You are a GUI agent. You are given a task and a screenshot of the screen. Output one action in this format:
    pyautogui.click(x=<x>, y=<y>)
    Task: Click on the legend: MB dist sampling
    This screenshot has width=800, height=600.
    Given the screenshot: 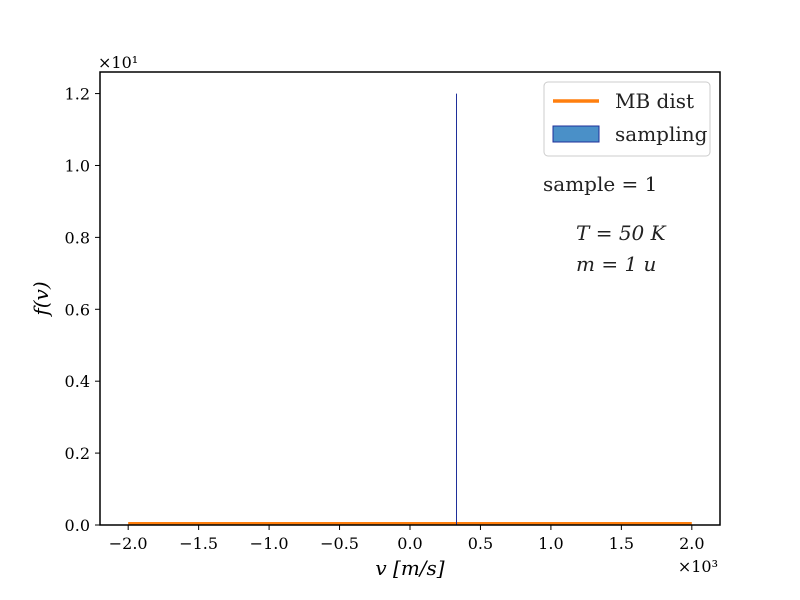 What is the action you would take?
    pyautogui.click(x=627, y=119)
    